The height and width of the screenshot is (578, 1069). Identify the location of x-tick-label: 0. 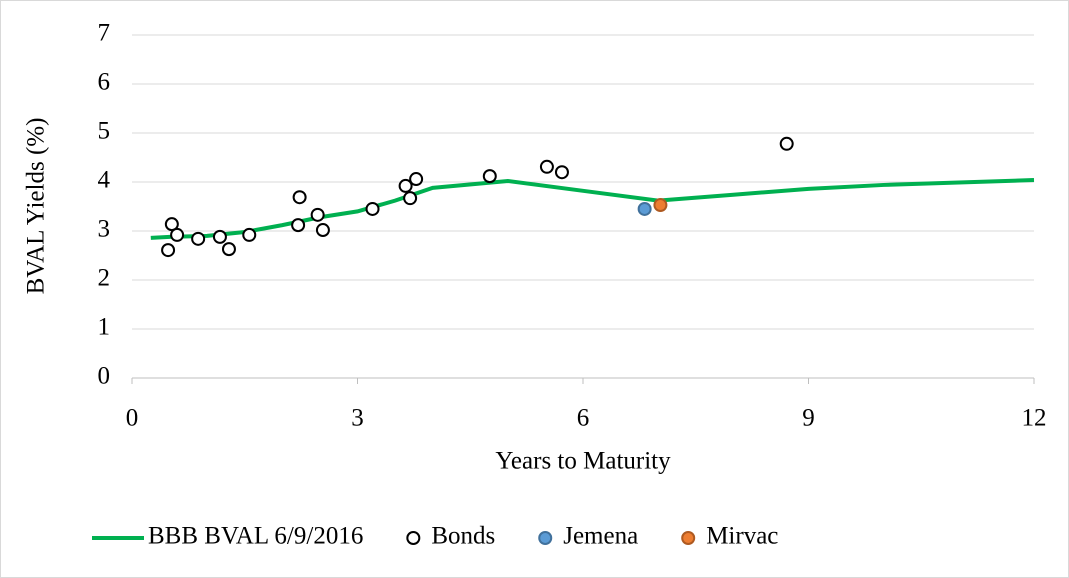
(132, 418).